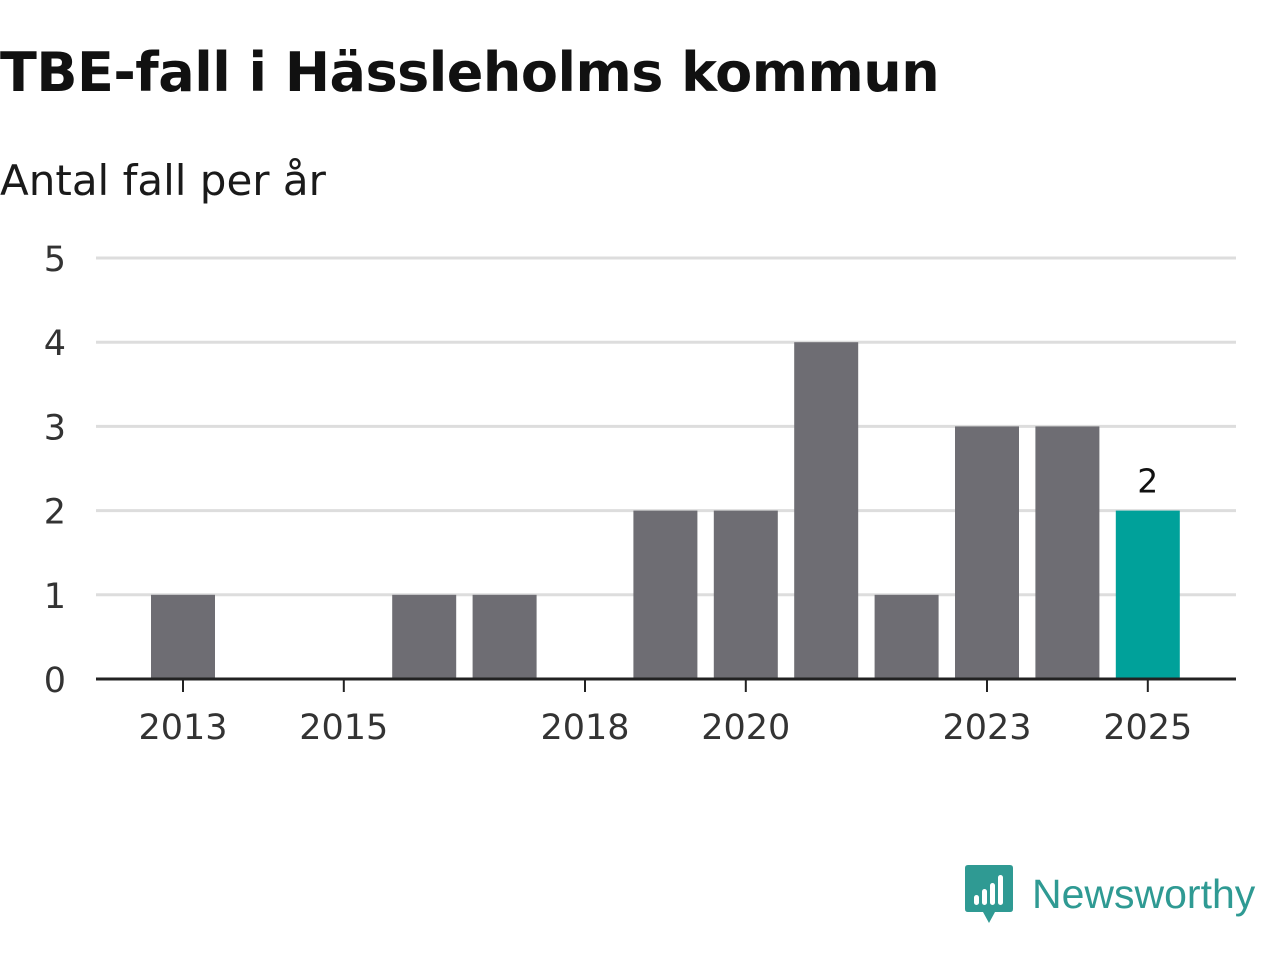 This screenshot has height=960, width=1280. I want to click on bar-2023, so click(987, 552).